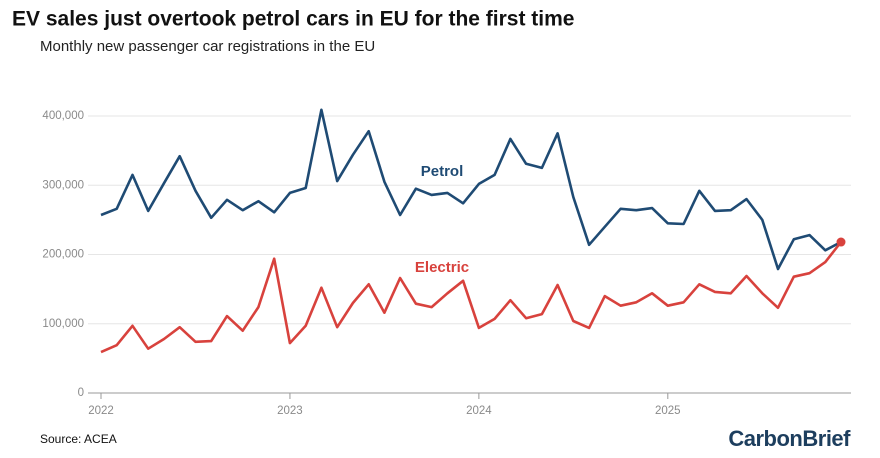  What do you see at coordinates (101, 411) in the screenshot?
I see `x-tick-label: 2022` at bounding box center [101, 411].